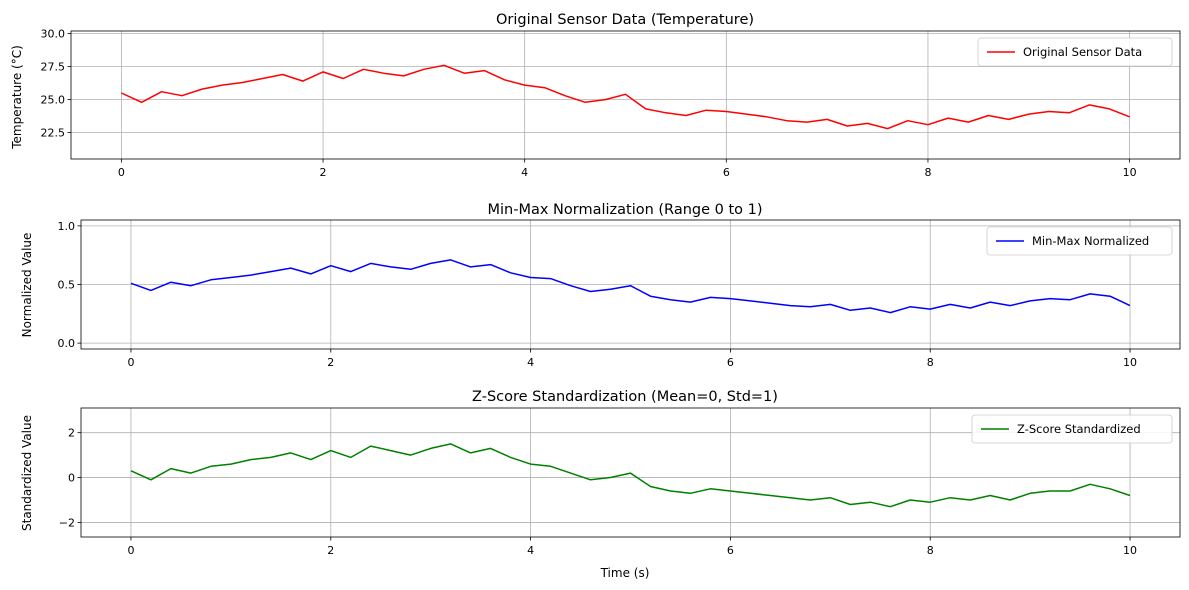 This screenshot has height=590, width=1189. I want to click on legend: Min-Max Normalized, so click(1079, 241).